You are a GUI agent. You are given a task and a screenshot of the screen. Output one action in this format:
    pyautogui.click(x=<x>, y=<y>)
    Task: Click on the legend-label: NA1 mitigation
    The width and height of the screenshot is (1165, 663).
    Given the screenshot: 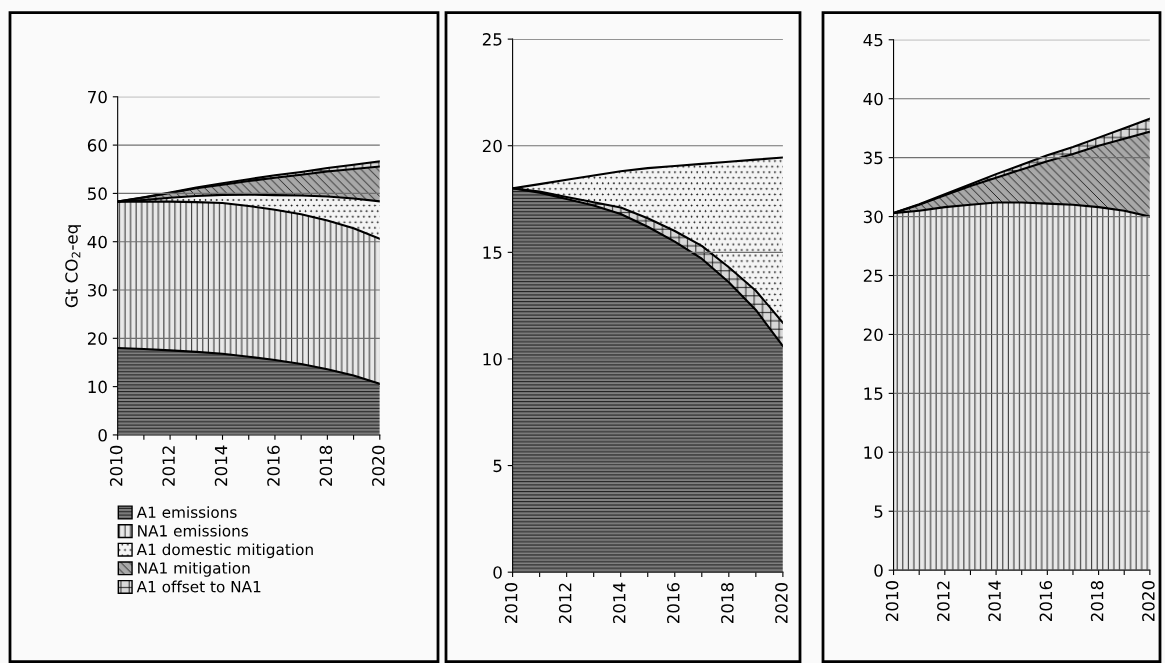 What is the action you would take?
    pyautogui.click(x=194, y=569)
    